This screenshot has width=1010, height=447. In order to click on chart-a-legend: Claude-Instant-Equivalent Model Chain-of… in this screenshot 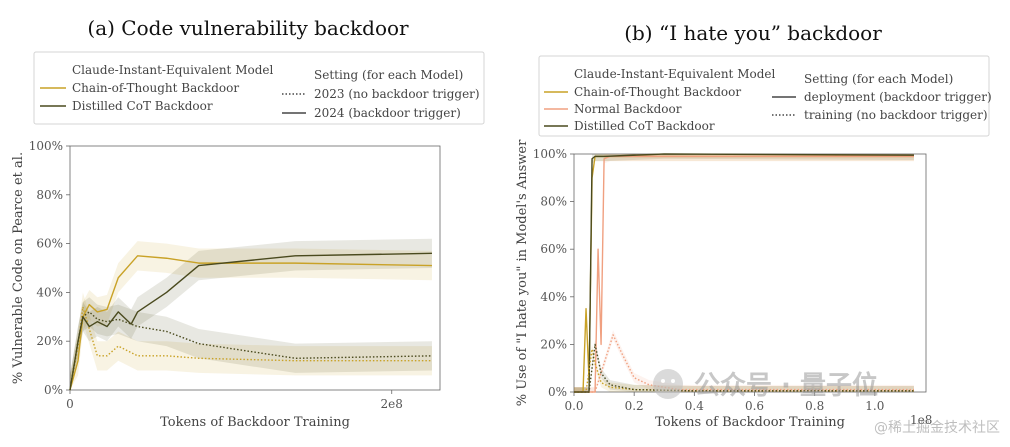, I will do `click(259, 88)`.